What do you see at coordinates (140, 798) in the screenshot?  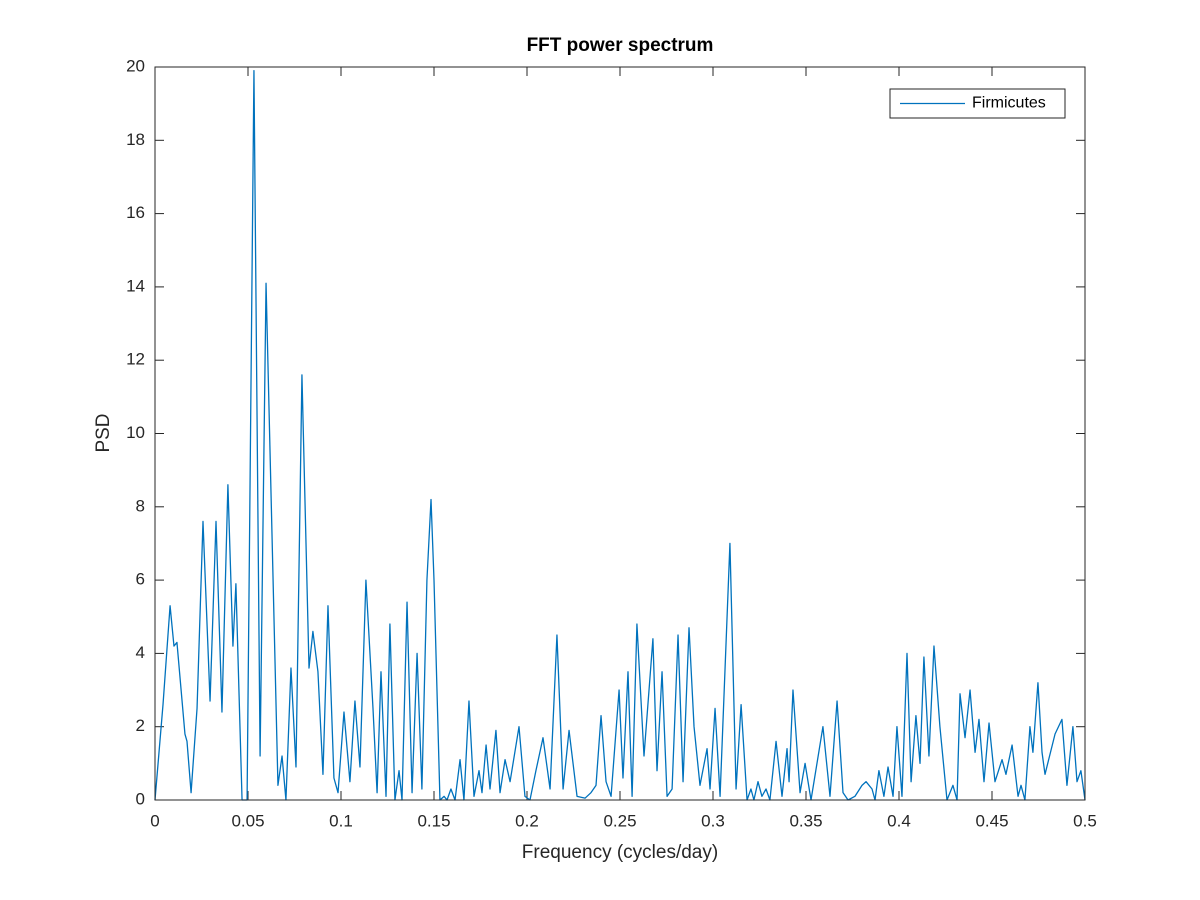 I see `y-tick-label: 0` at bounding box center [140, 798].